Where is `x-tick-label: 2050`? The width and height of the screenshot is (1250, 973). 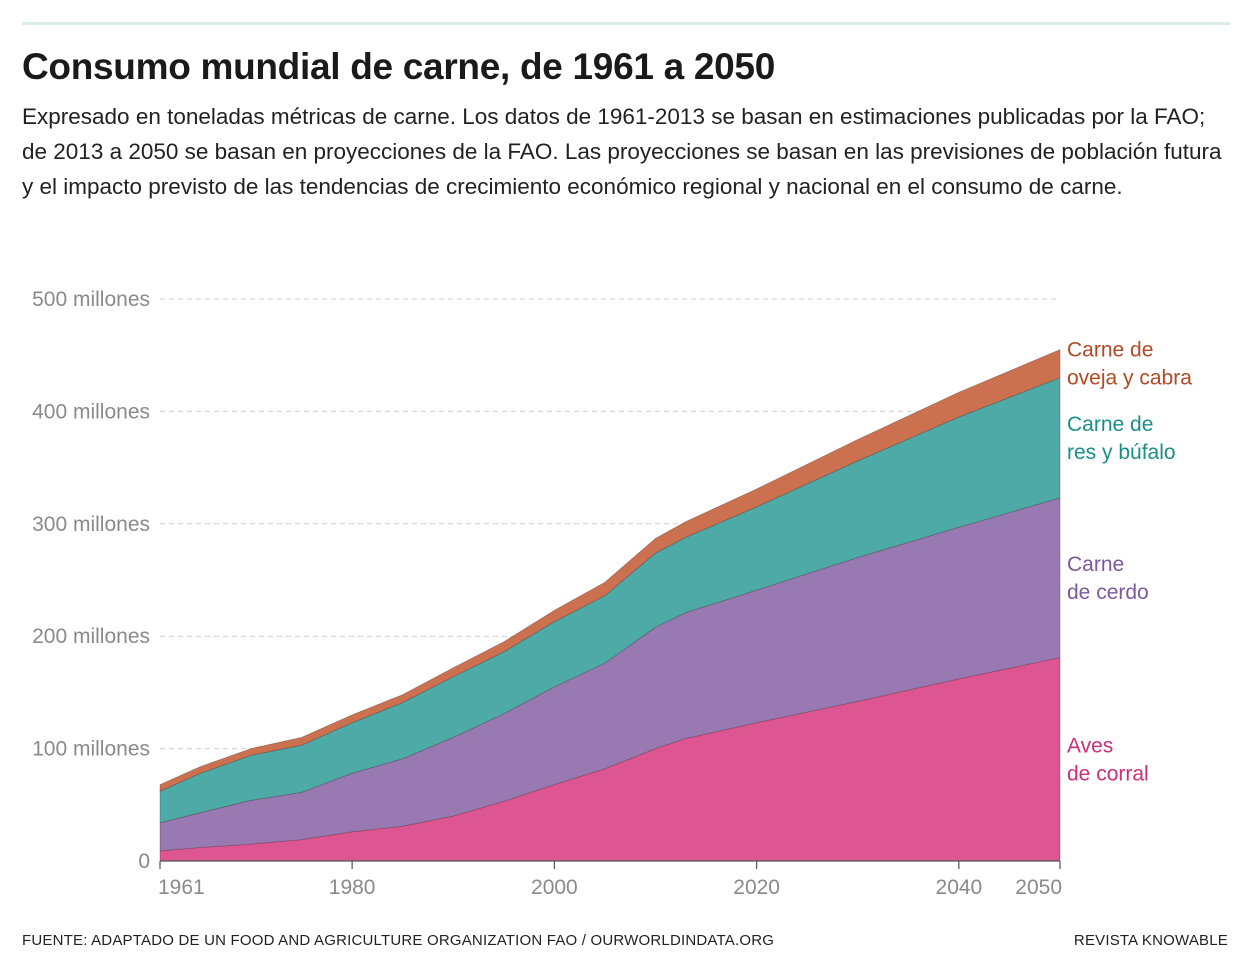 x-tick-label: 2050 is located at coordinates (1038, 887).